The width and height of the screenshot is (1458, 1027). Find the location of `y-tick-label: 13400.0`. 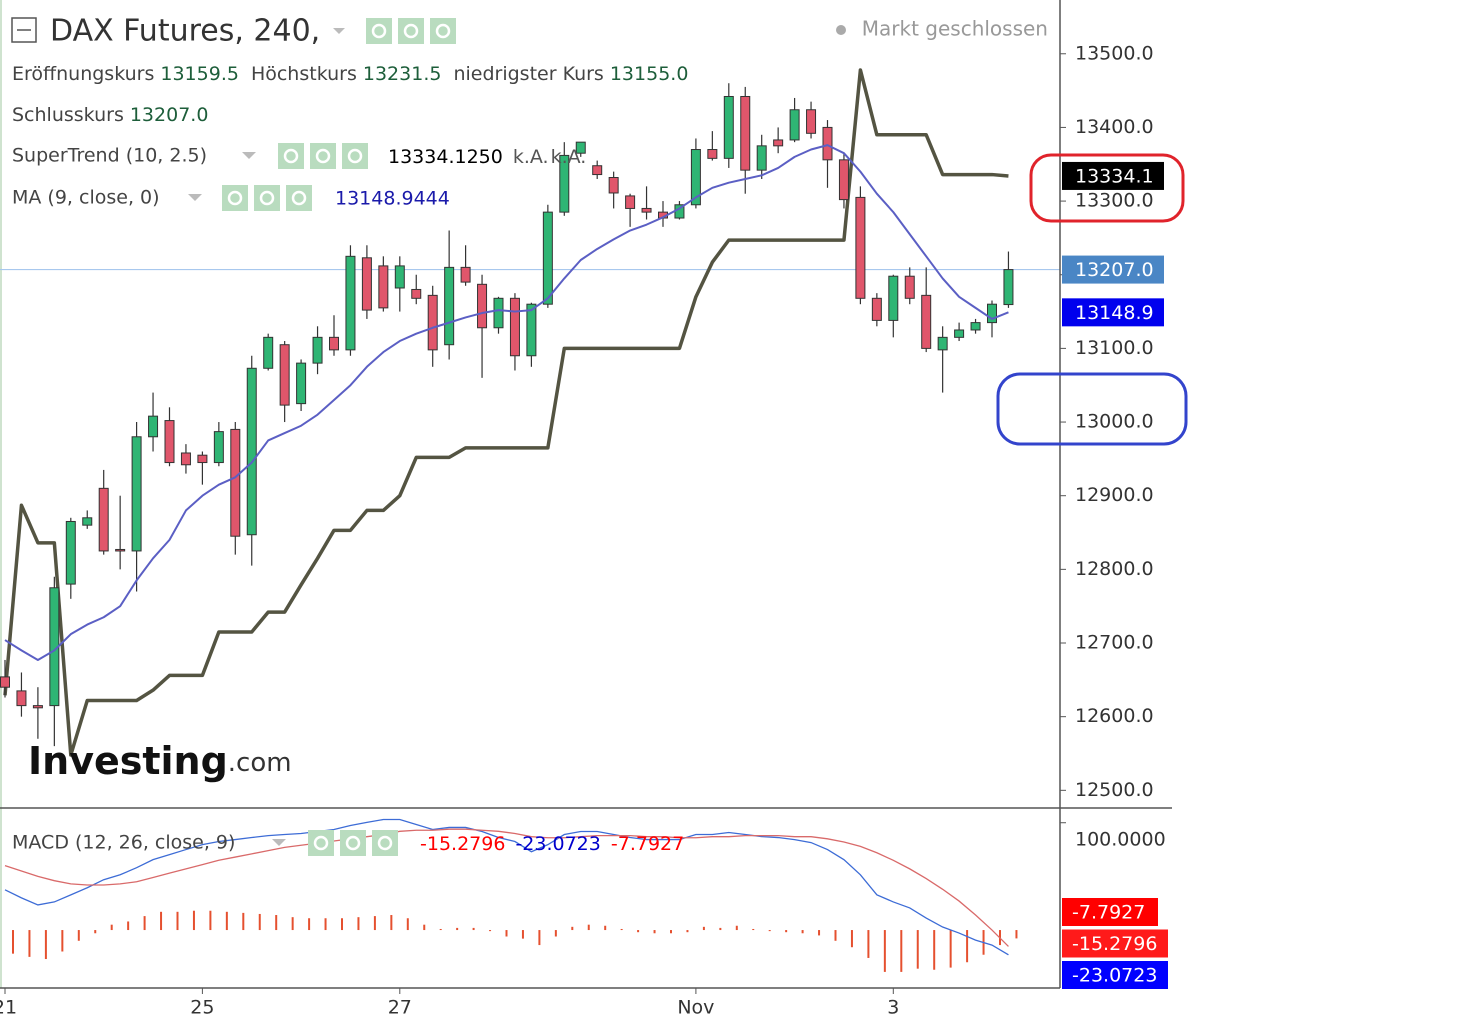

y-tick-label: 13400.0 is located at coordinates (1114, 127).